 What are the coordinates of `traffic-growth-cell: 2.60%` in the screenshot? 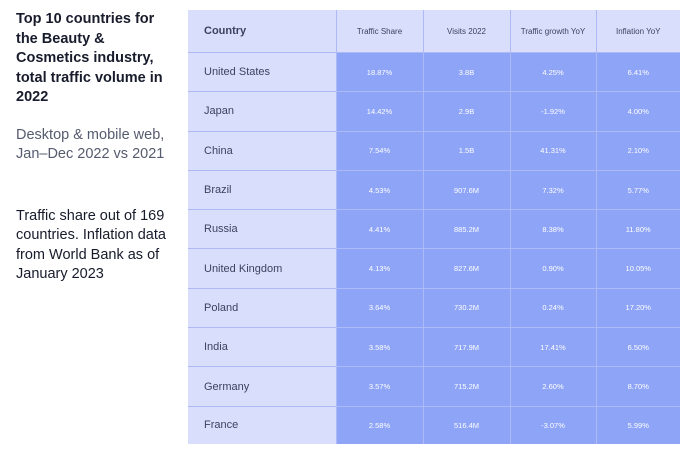 It's located at (553, 386).